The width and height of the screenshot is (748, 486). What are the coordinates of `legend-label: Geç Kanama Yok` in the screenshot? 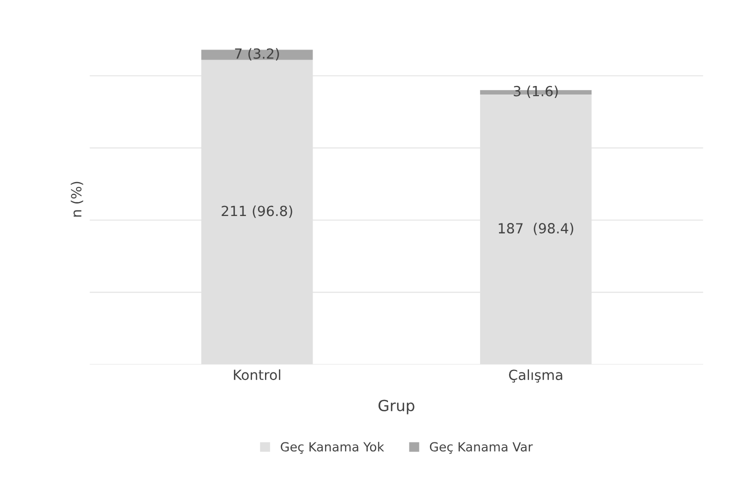 It's located at (332, 448).